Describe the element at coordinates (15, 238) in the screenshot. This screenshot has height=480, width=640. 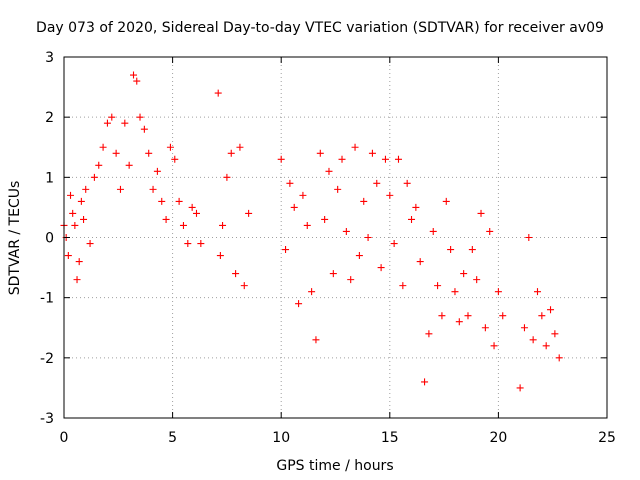
I see `y-axis-label: SDTVAR / TECUs` at that location.